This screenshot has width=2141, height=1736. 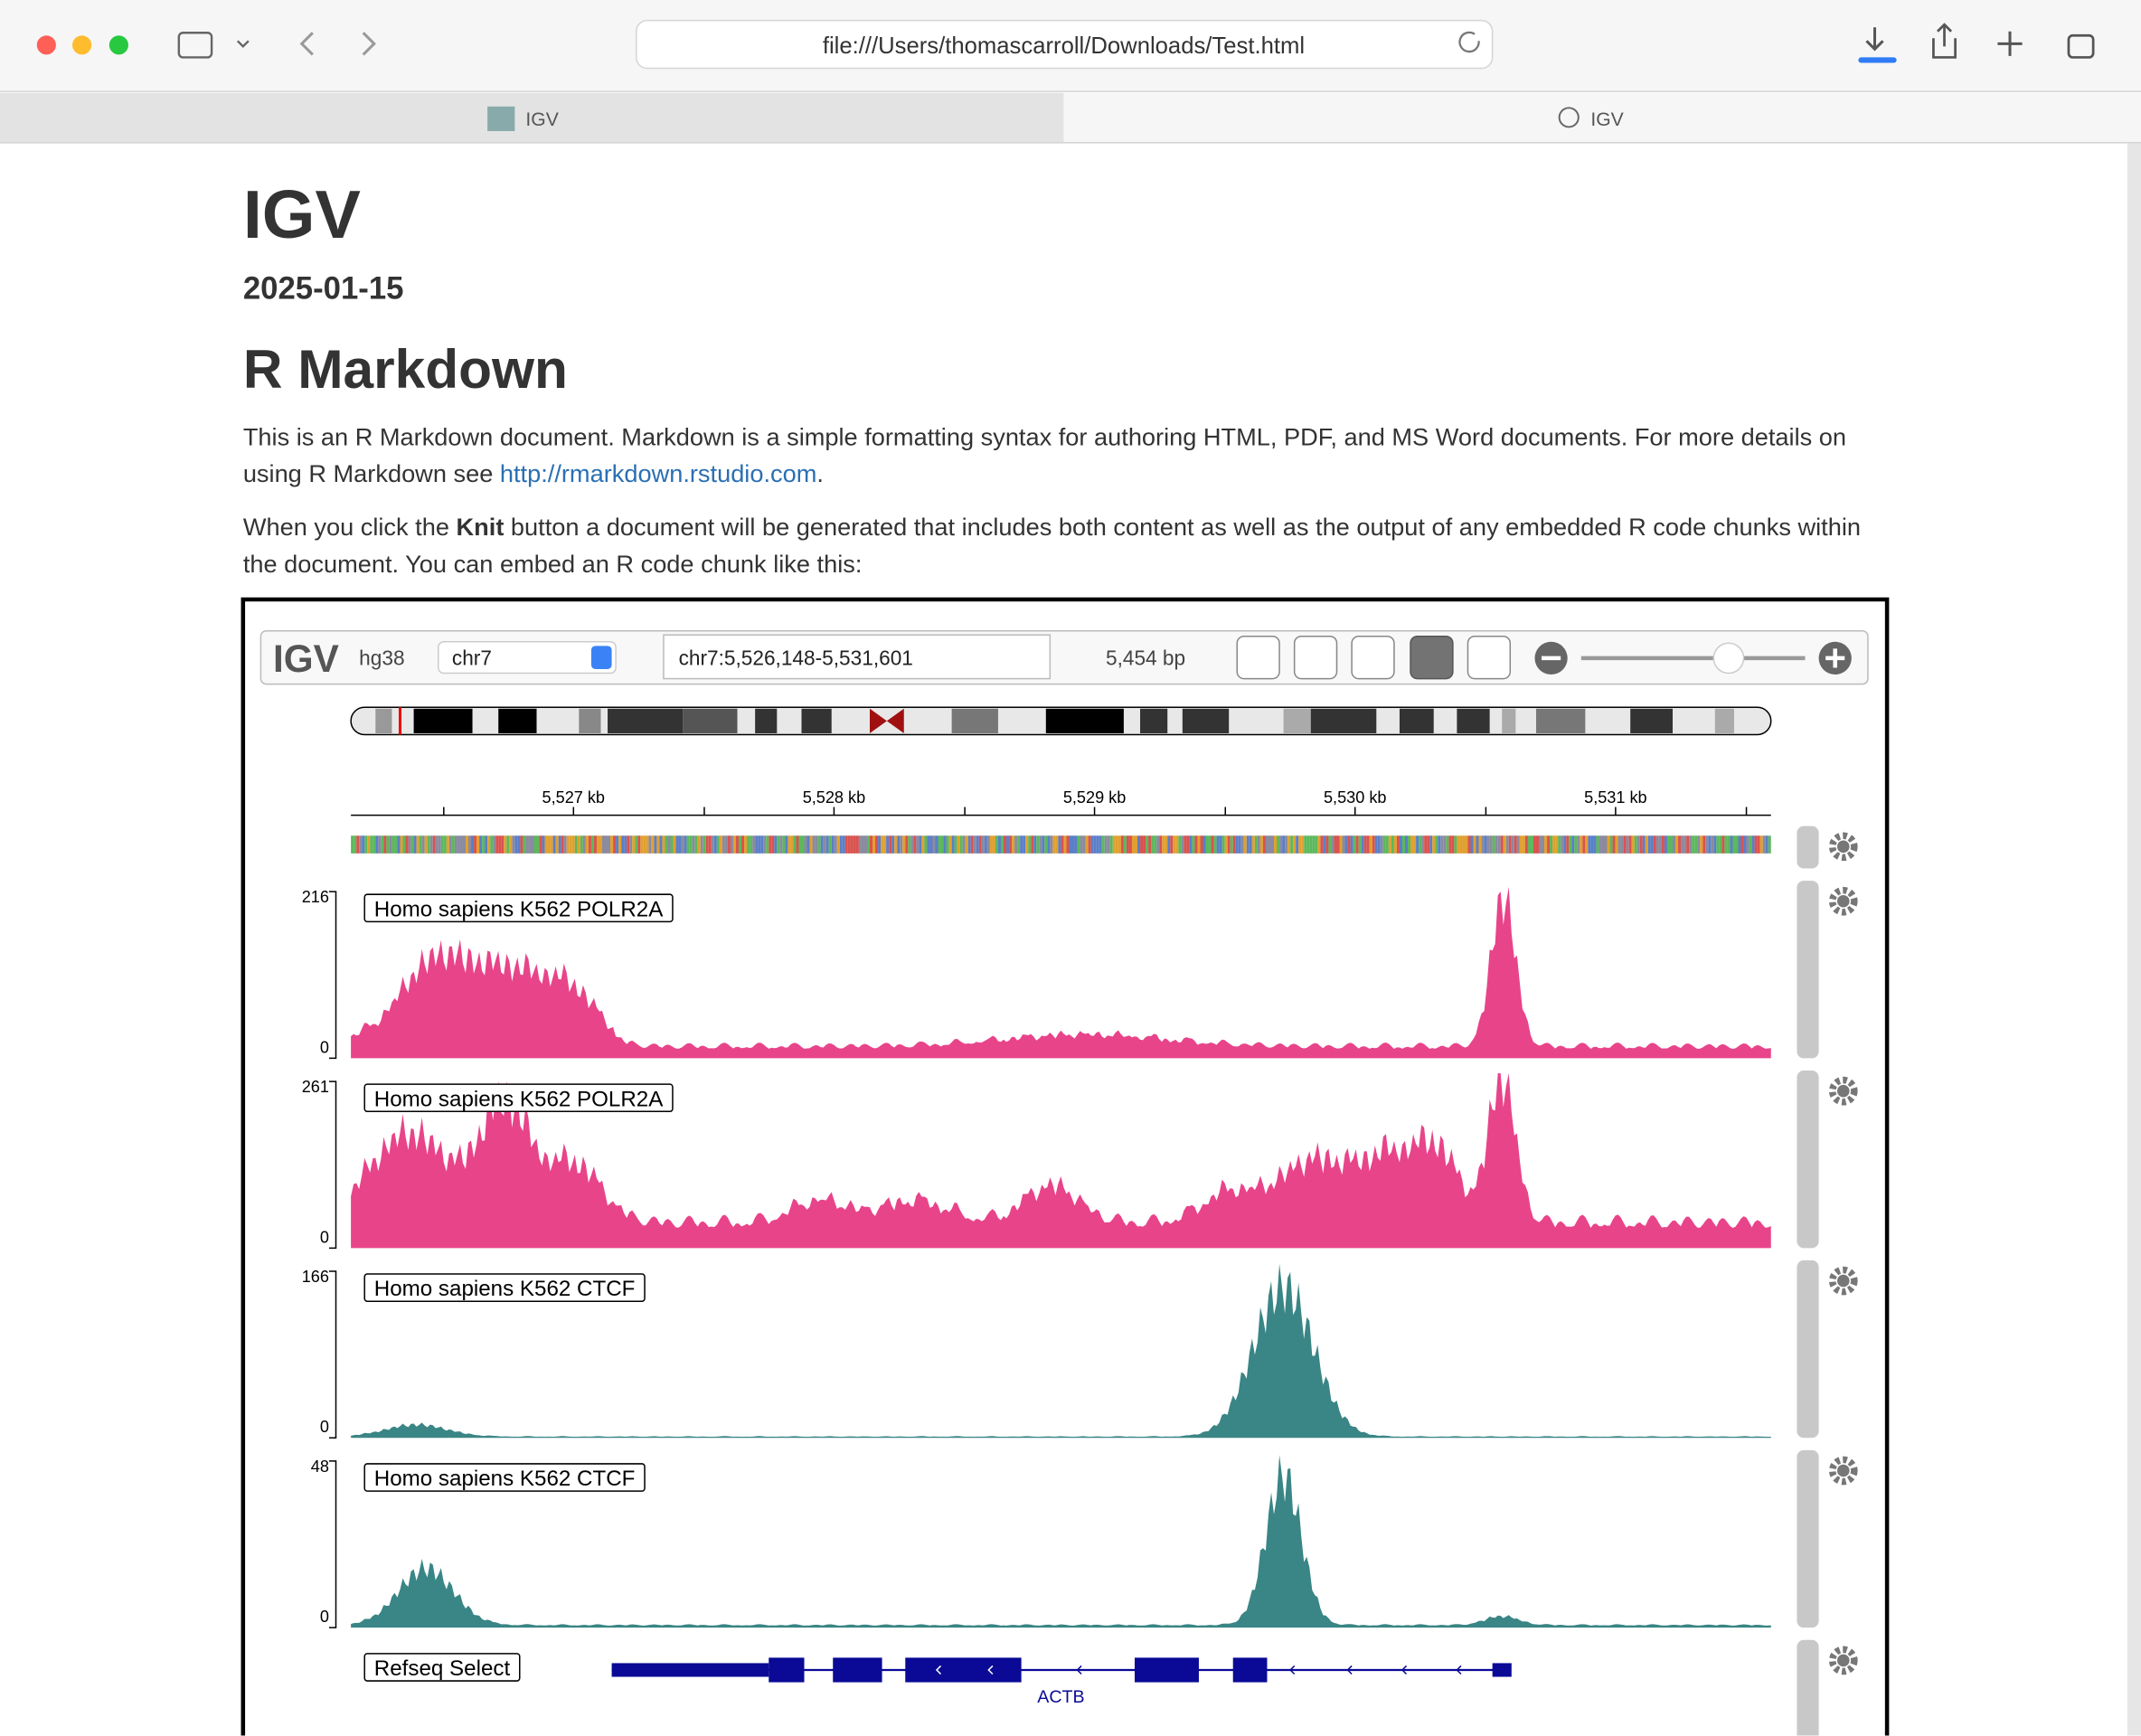 What do you see at coordinates (2010, 44) in the screenshot?
I see `new-tab-button` at bounding box center [2010, 44].